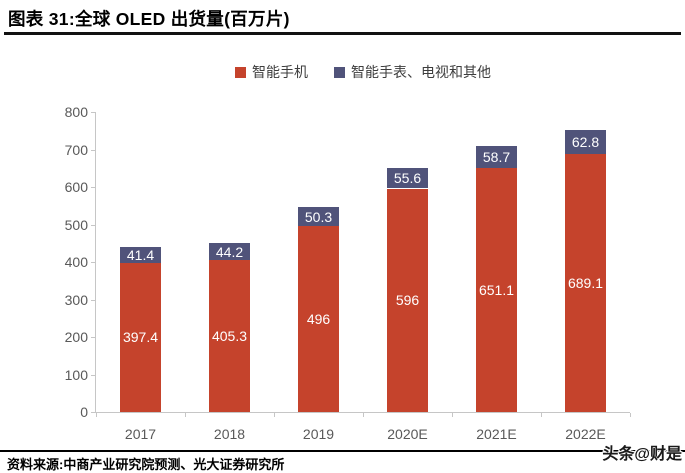 The image size is (685, 473). I want to click on legend-item-others: 智能手表、电视和其他, so click(412, 72).